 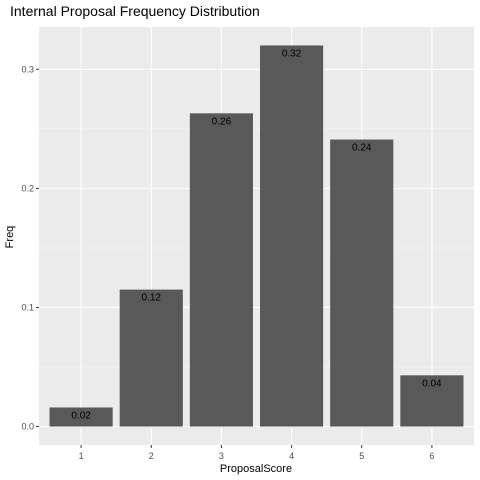 I want to click on y-axis: 0.0 0.1 0.2 0.3, so click(x=30, y=248).